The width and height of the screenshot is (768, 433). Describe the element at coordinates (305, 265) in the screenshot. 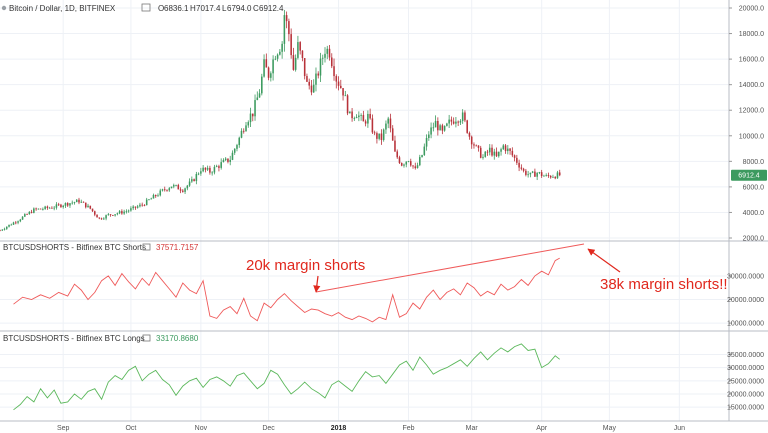

I see `annotation-20k-shorts: 20k margin shorts` at that location.